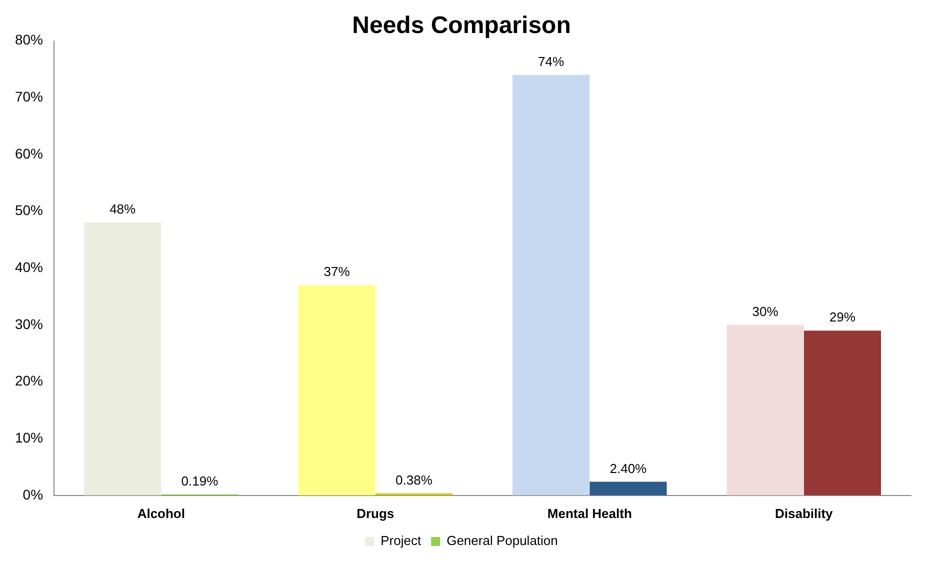 The image size is (929, 566). Describe the element at coordinates (29, 380) in the screenshot. I see `y-tick-label: 20%` at that location.